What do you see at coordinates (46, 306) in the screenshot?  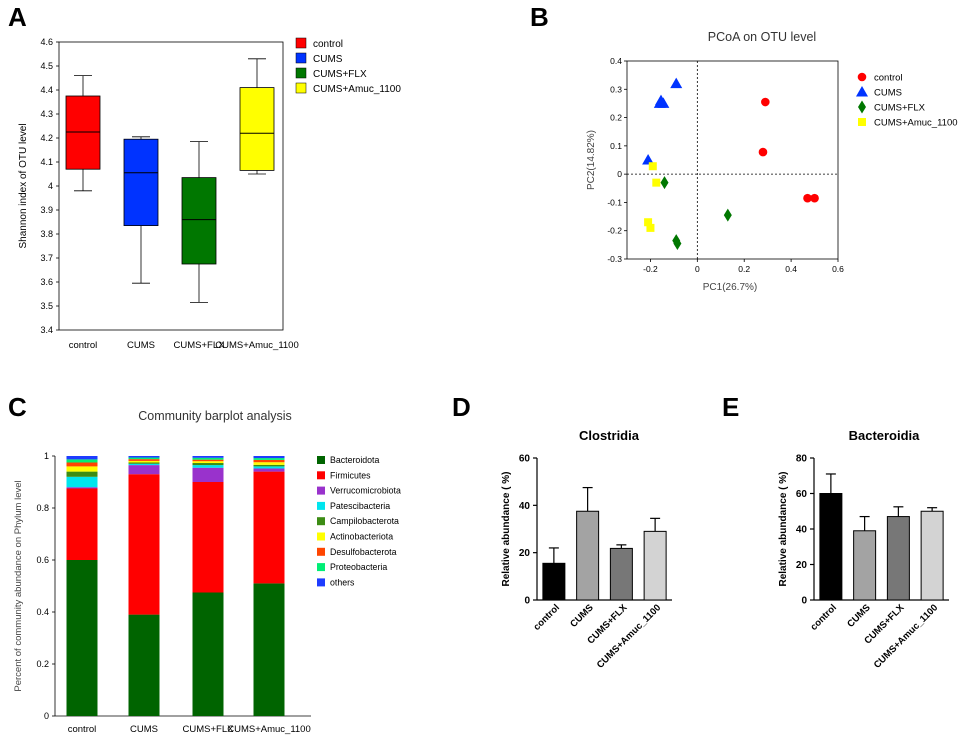 I see `panel-a-ytick-label: 3.5` at bounding box center [46, 306].